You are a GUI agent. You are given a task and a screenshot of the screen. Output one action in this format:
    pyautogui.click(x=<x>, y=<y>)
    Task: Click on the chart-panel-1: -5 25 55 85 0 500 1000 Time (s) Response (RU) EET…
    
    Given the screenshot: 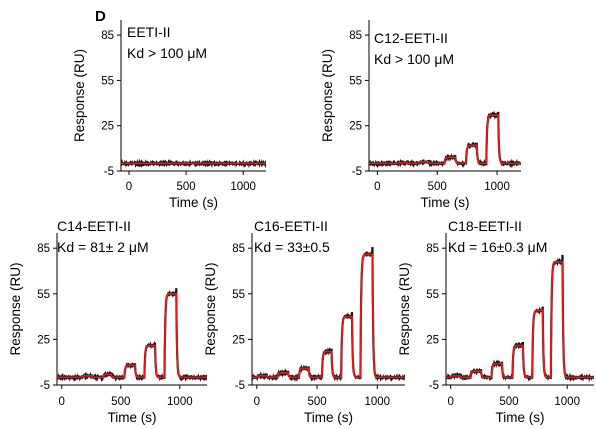 What is the action you would take?
    pyautogui.click(x=169, y=115)
    